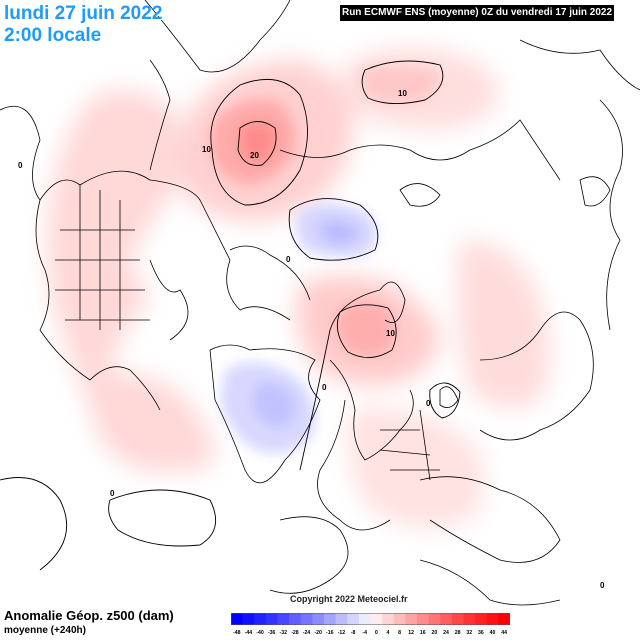 The height and width of the screenshot is (640, 640). I want to click on legend-border, so click(370, 619).